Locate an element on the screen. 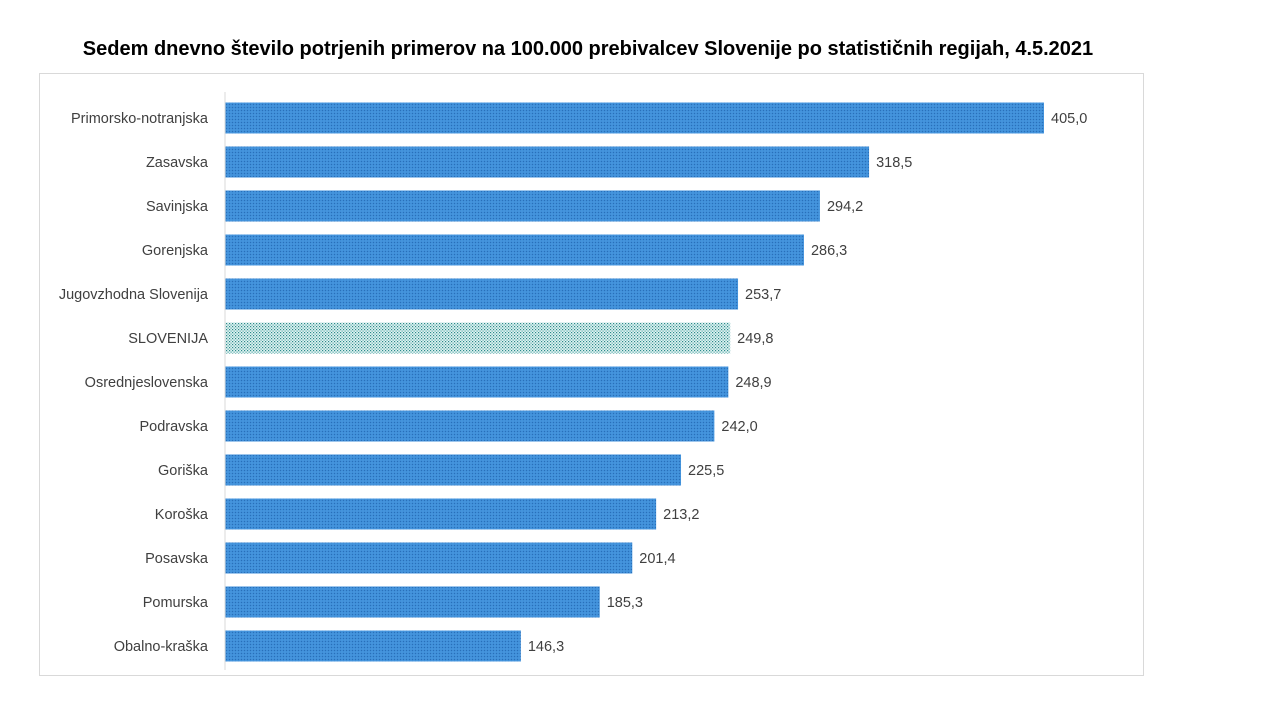 The image size is (1280, 720). bar-highlight is located at coordinates (478, 338).